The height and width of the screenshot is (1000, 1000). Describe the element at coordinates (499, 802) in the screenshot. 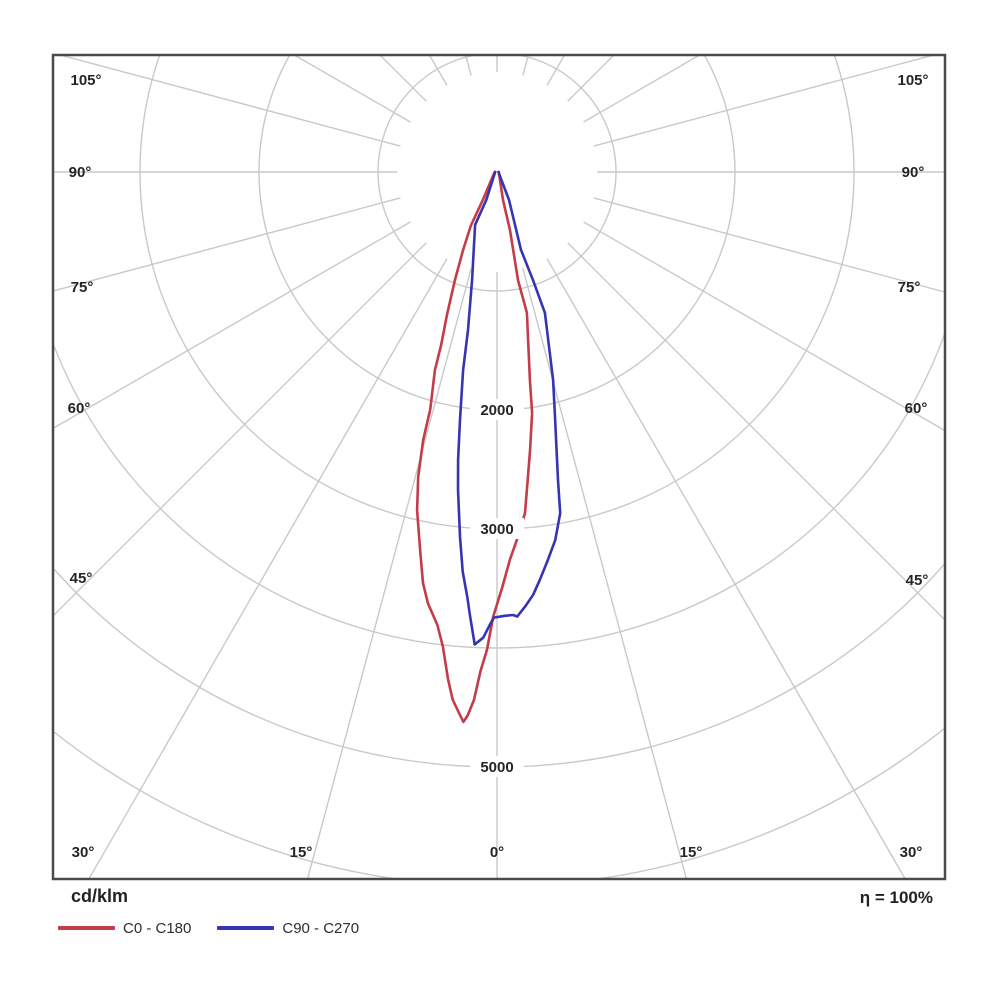

I see `grid-circle` at that location.